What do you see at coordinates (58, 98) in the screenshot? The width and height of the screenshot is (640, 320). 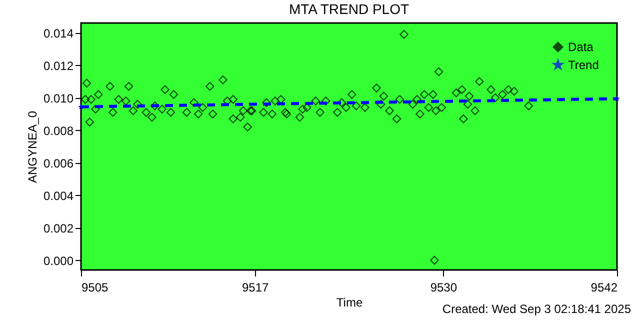 I see `y-tick-label: 0.010` at bounding box center [58, 98].